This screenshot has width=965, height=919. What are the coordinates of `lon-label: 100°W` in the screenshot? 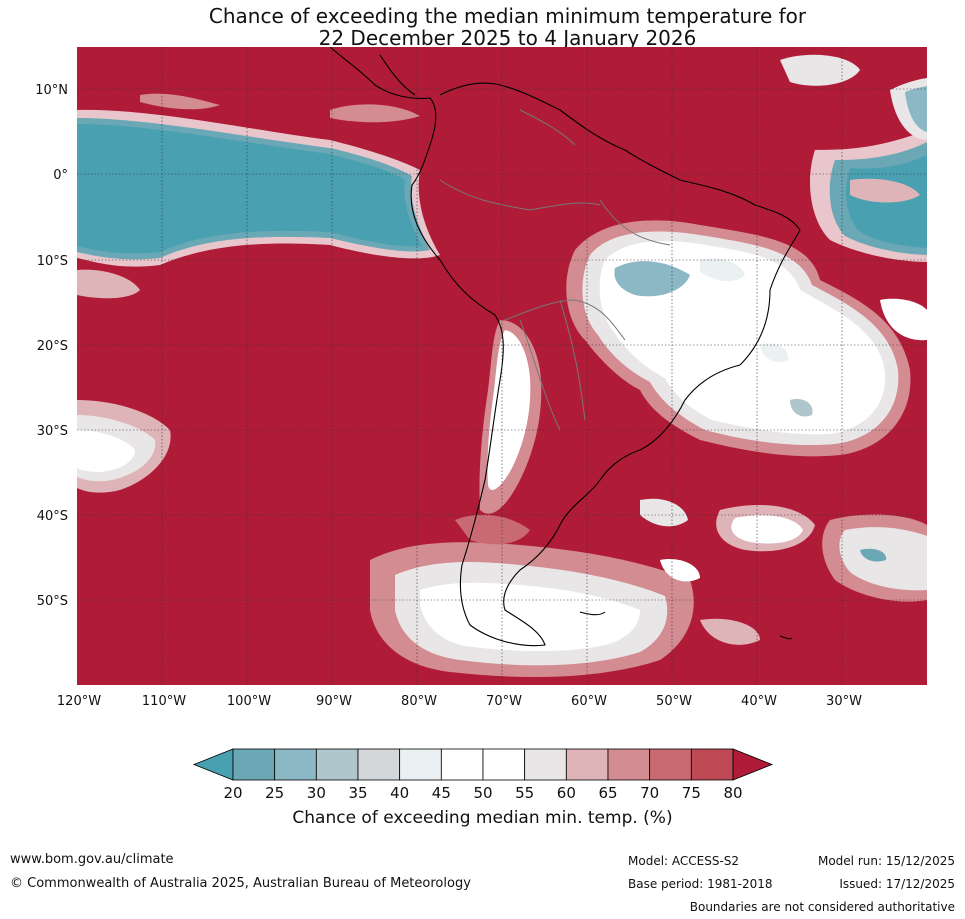 It's located at (249, 701).